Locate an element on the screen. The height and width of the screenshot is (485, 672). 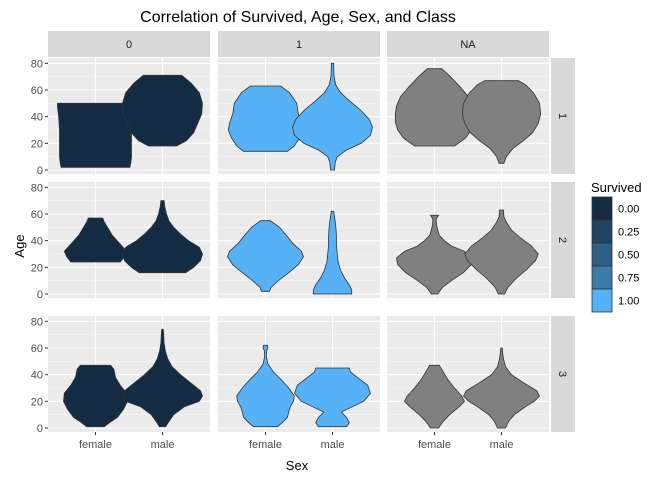
legend-label: 0.25 is located at coordinates (628, 233).